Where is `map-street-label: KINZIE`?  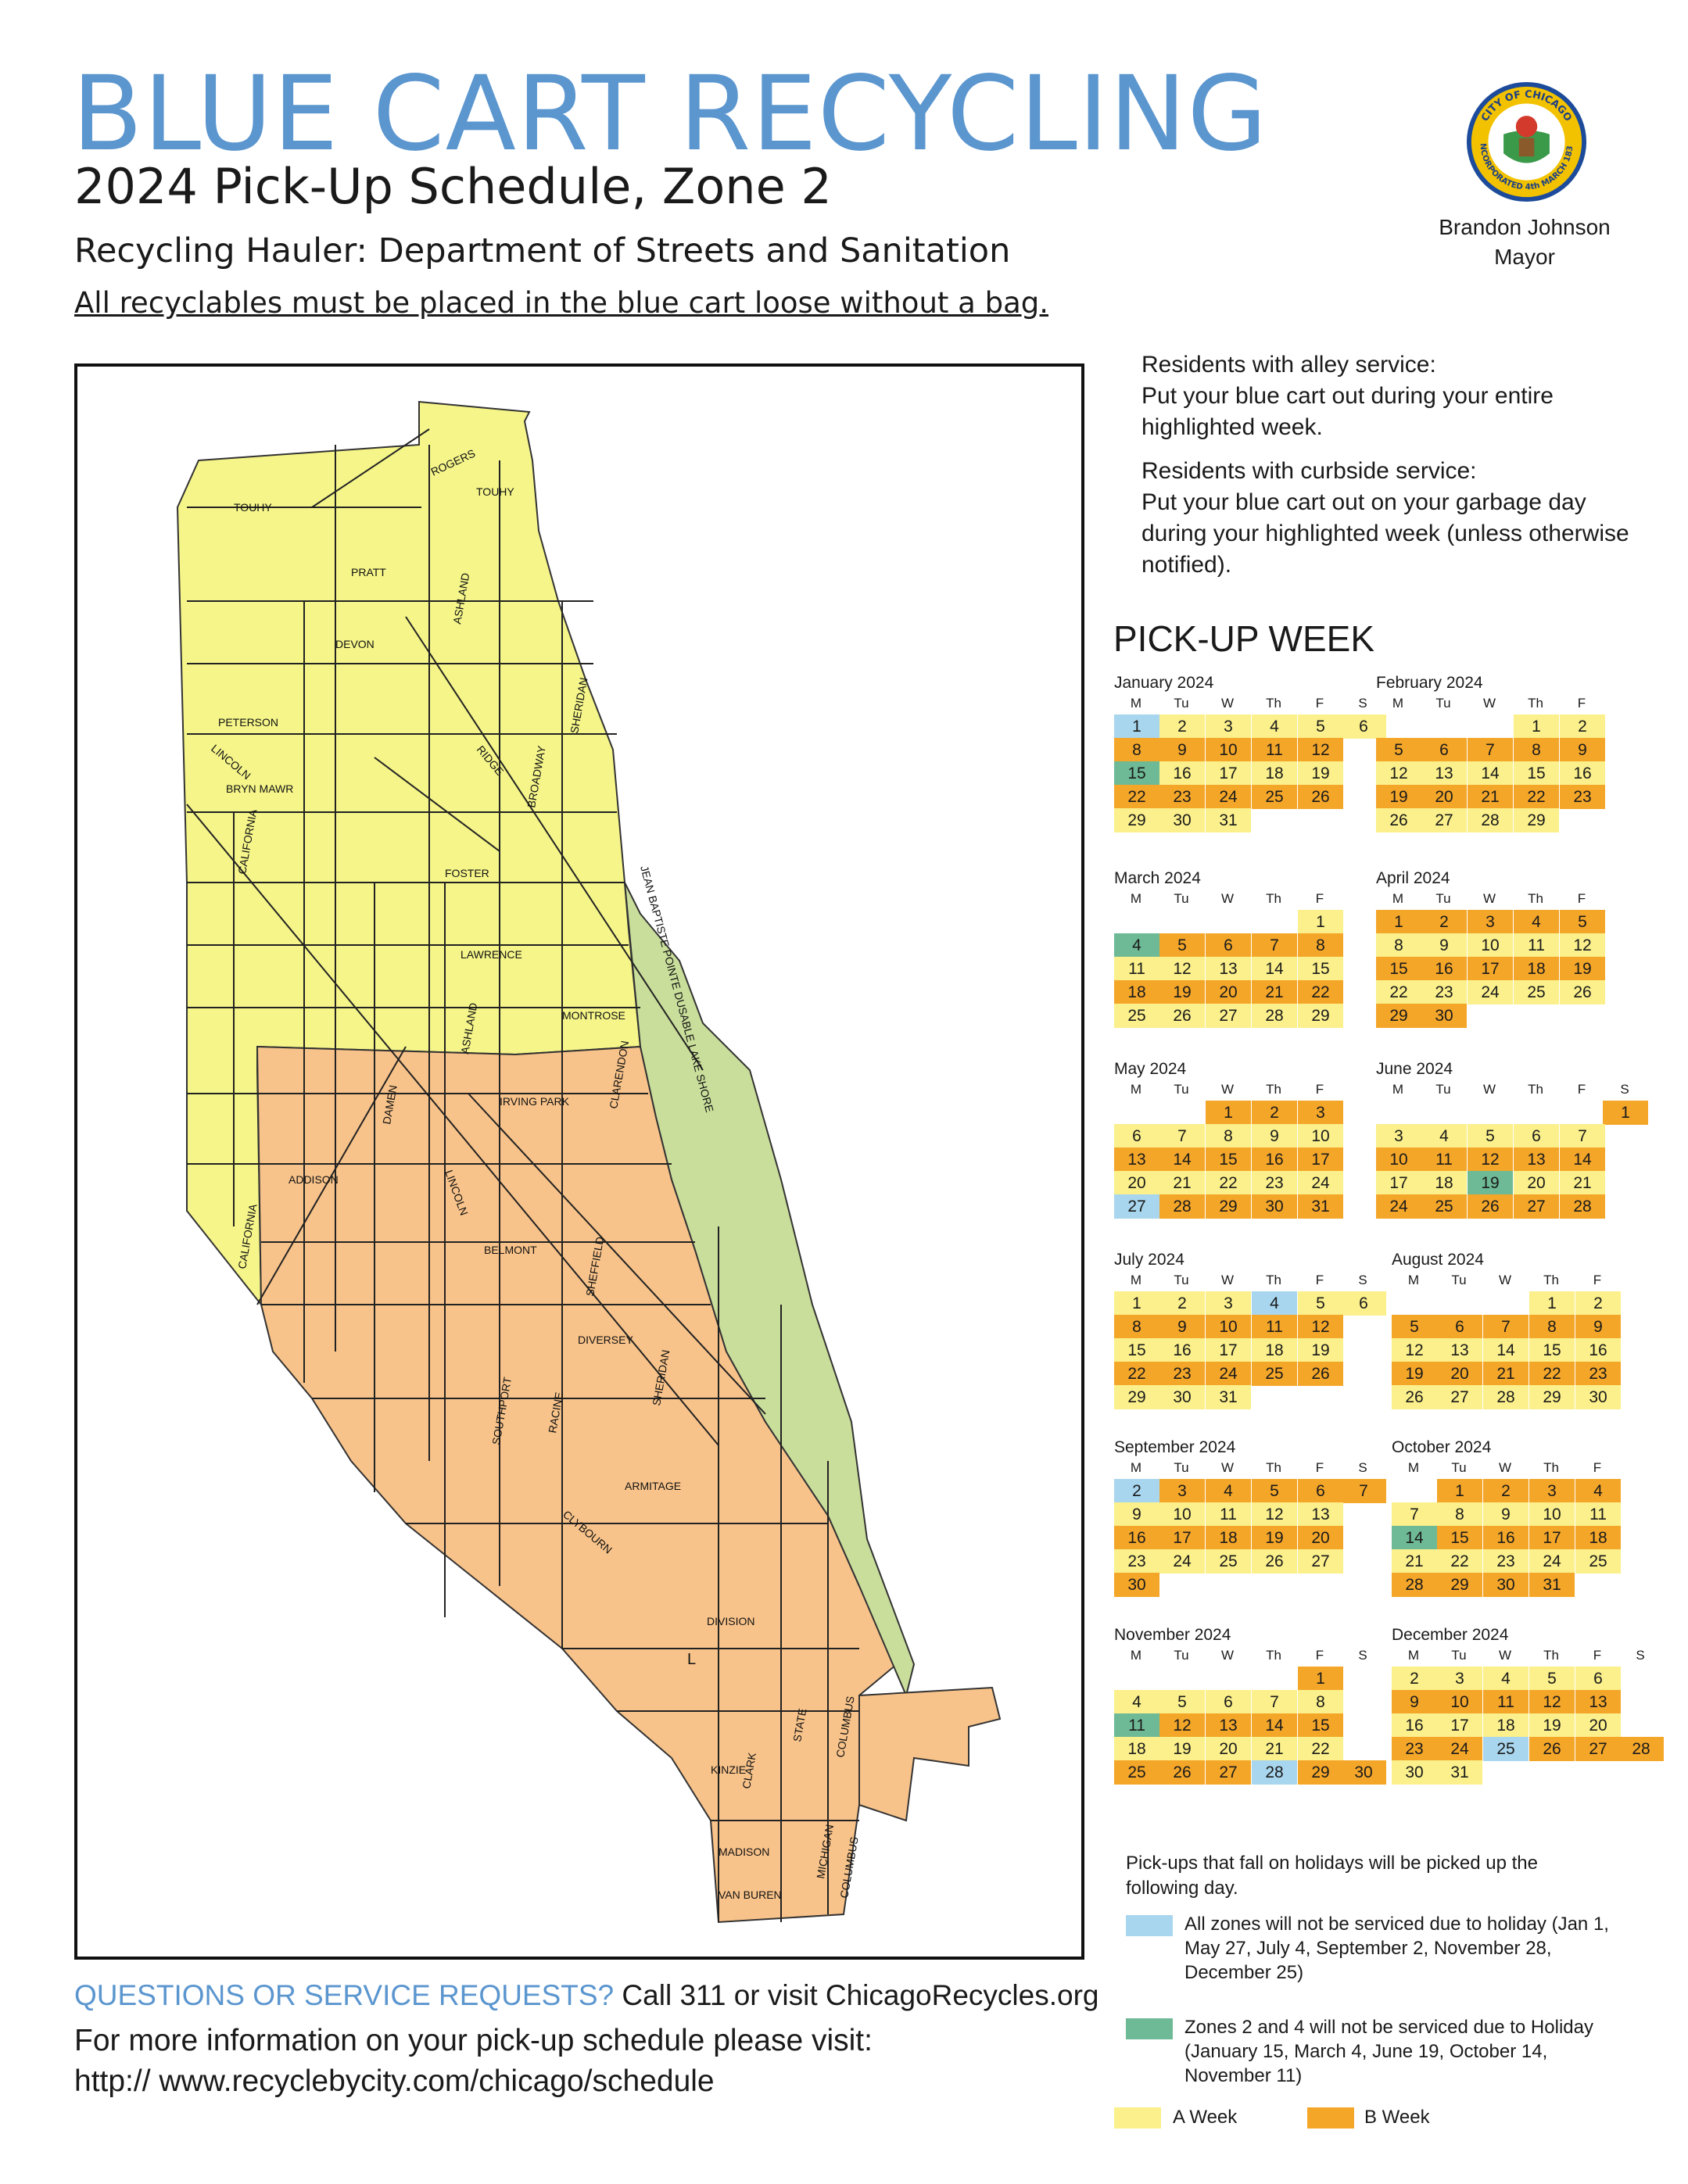 map-street-label: KINZIE is located at coordinates (728, 1769).